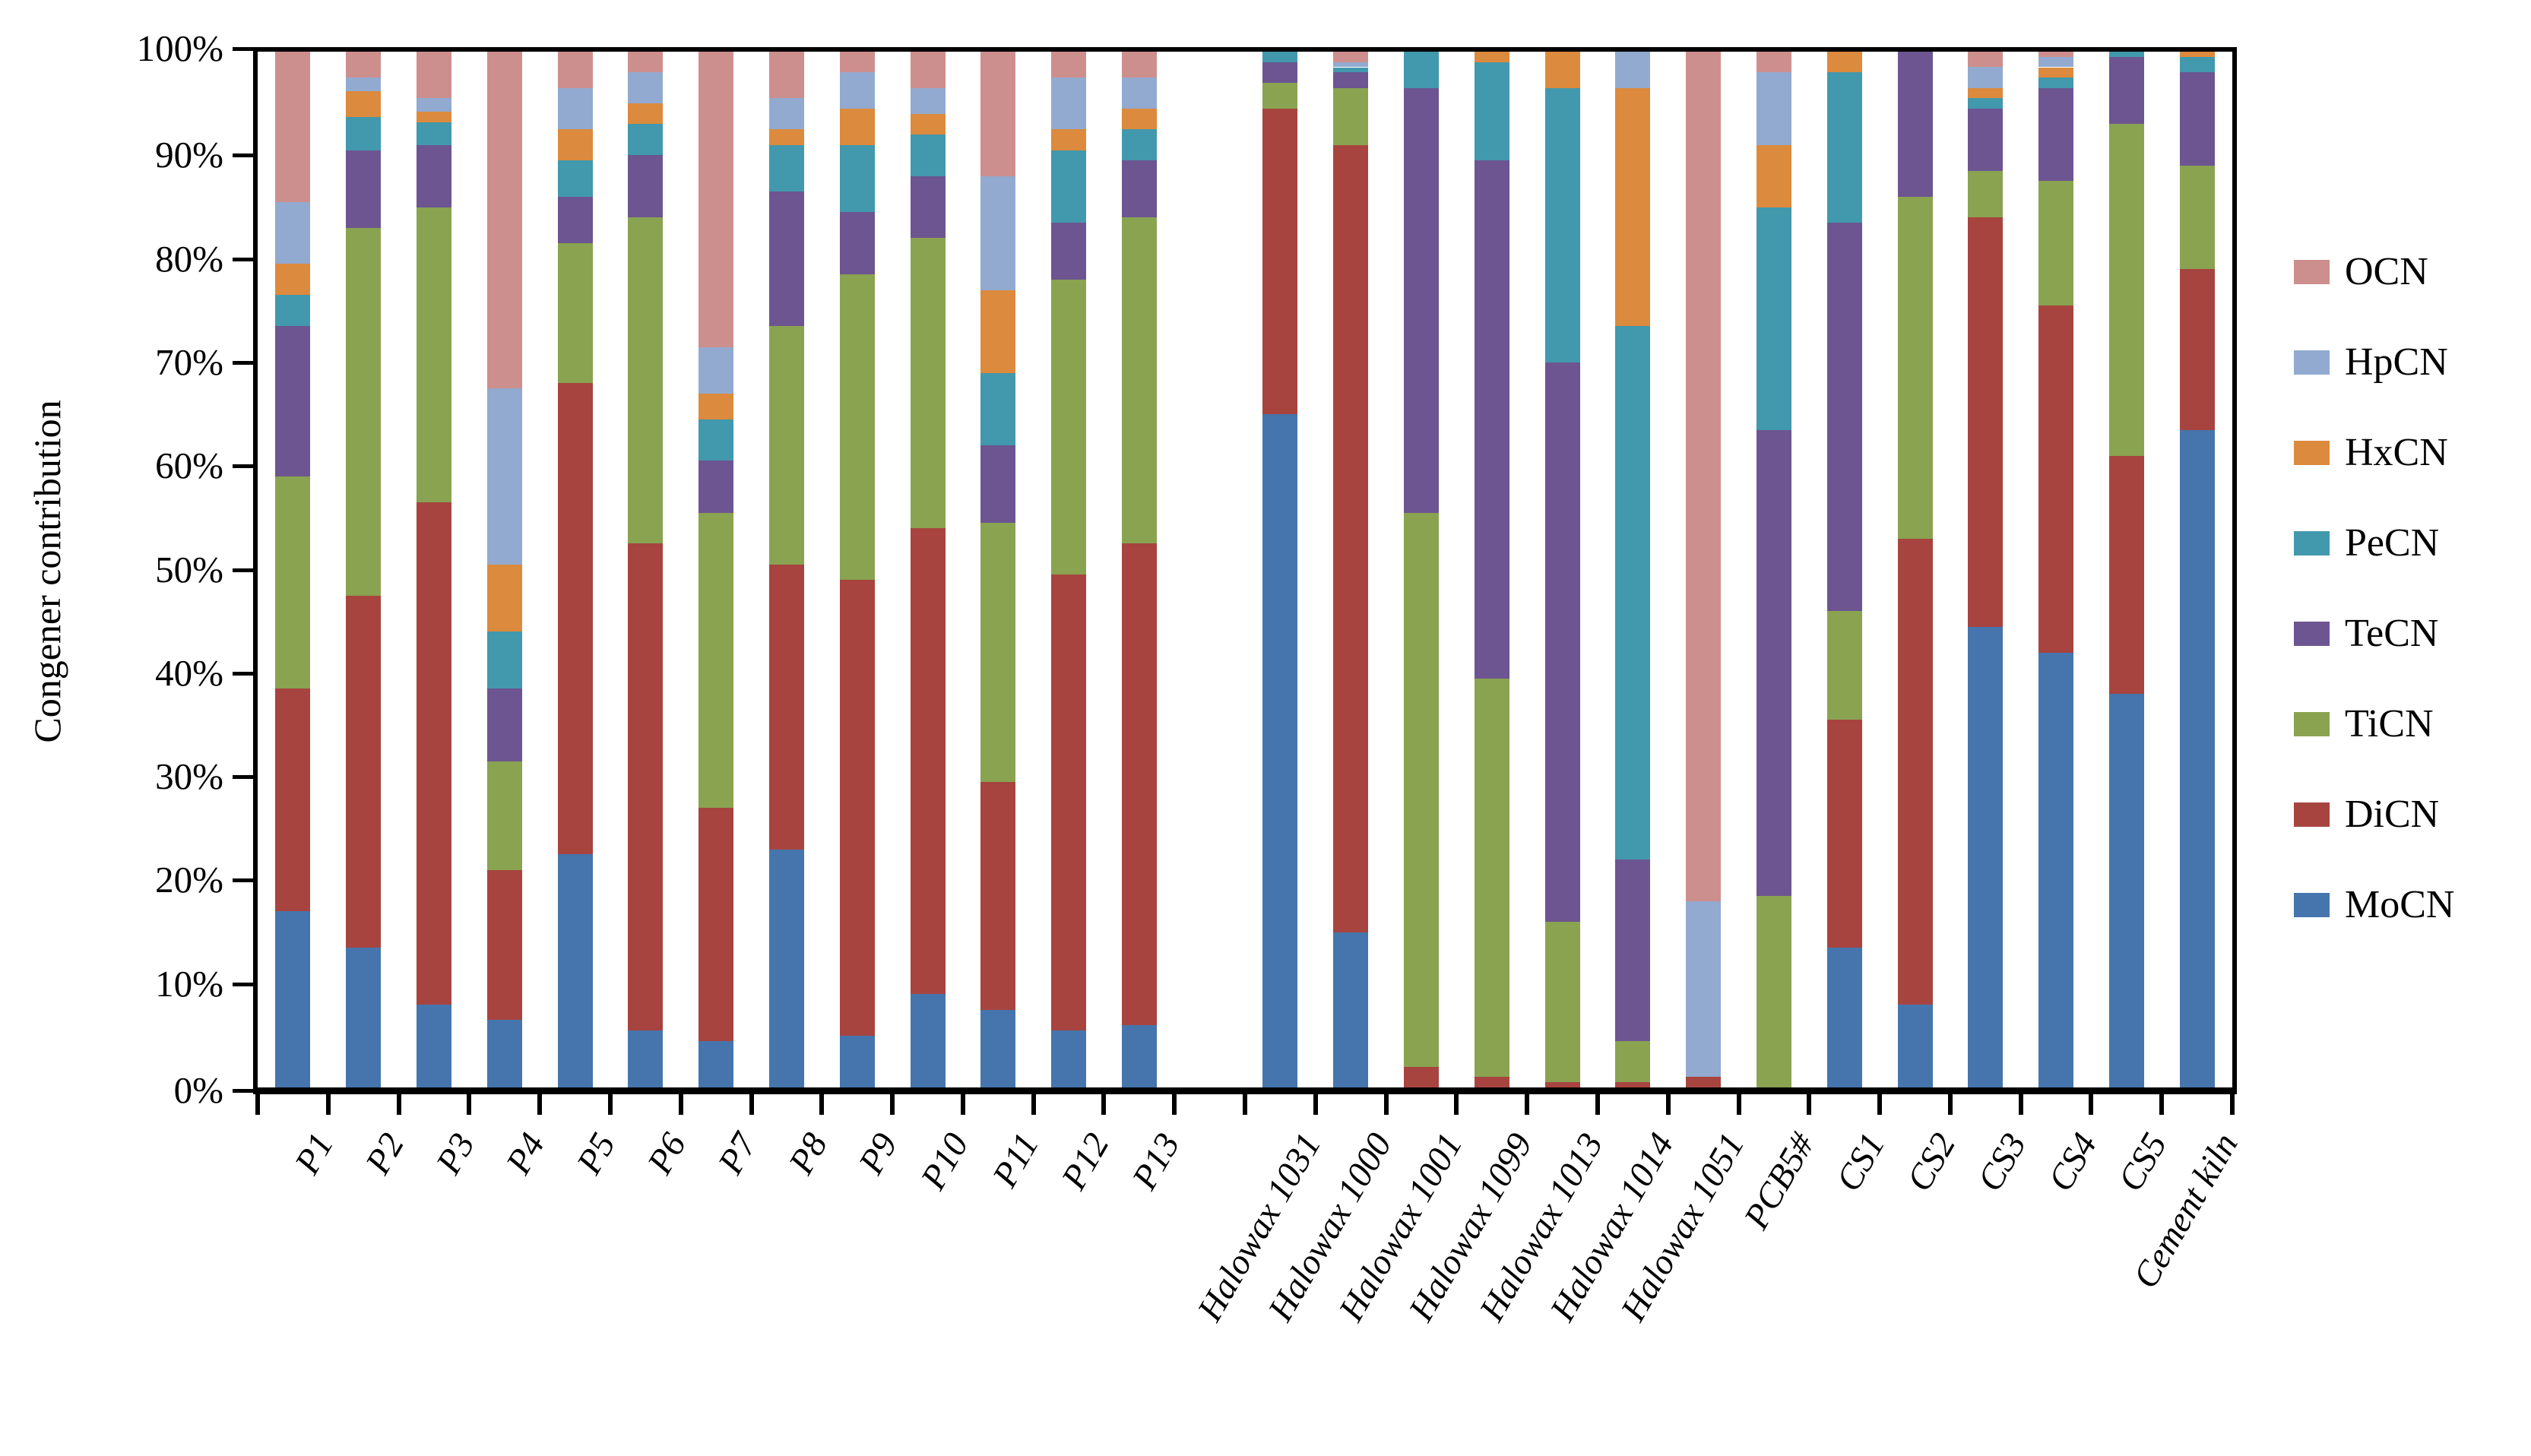 The height and width of the screenshot is (1456, 2531). What do you see at coordinates (2002, 1162) in the screenshot?
I see `x-tick-label: CS3` at bounding box center [2002, 1162].